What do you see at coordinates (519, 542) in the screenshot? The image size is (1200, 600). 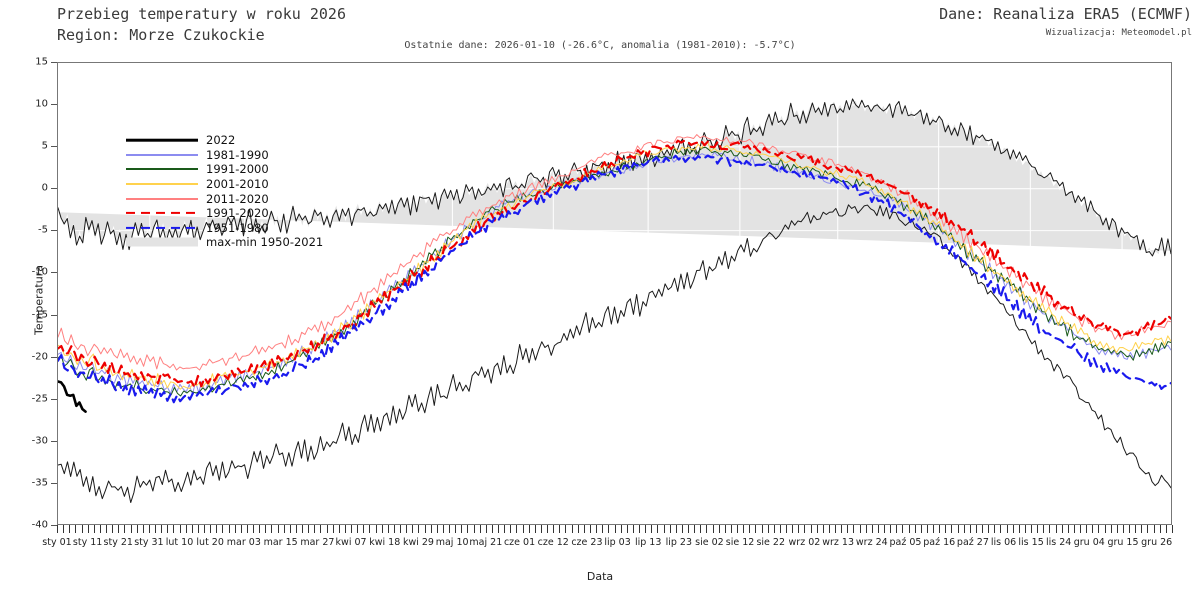 I see `x-tick-label: cze 01` at bounding box center [519, 542].